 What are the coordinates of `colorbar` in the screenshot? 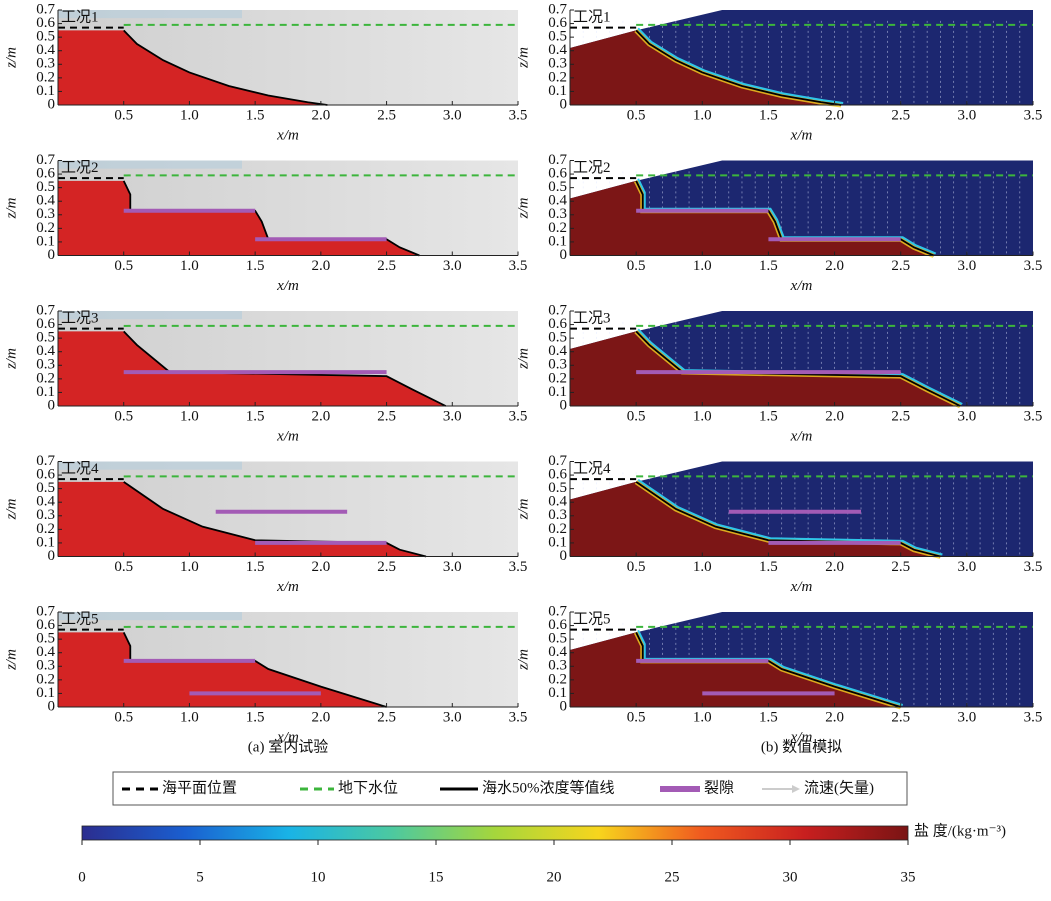 It's located at (495, 833).